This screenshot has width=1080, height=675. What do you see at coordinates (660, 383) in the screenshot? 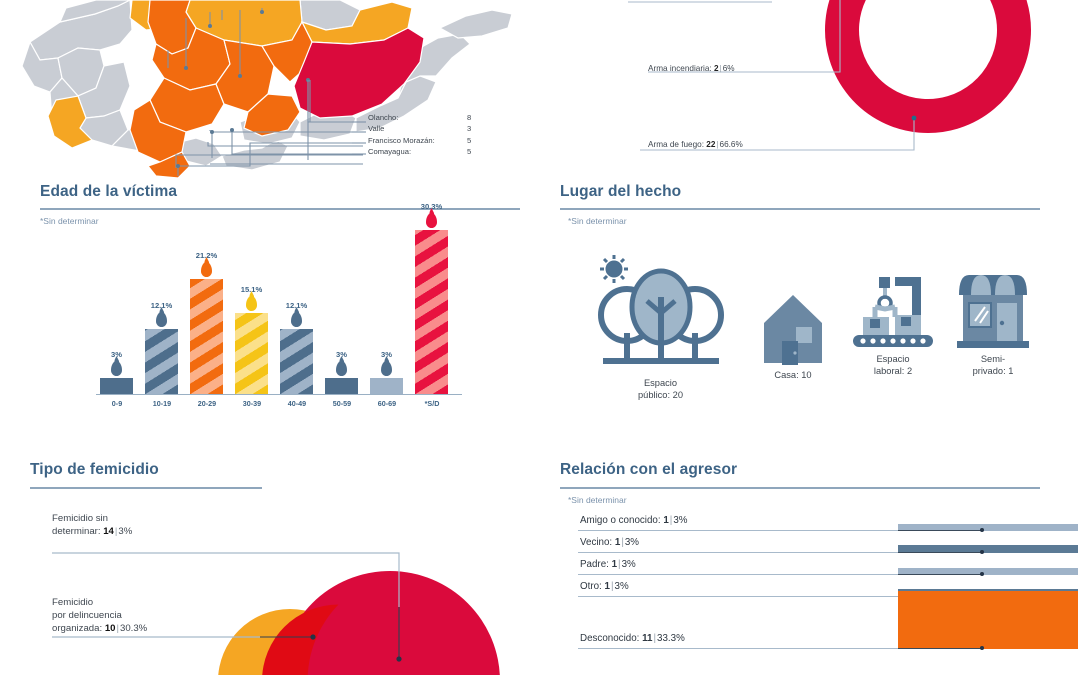
I see `place-caption-line1: Espacio` at bounding box center [660, 383].